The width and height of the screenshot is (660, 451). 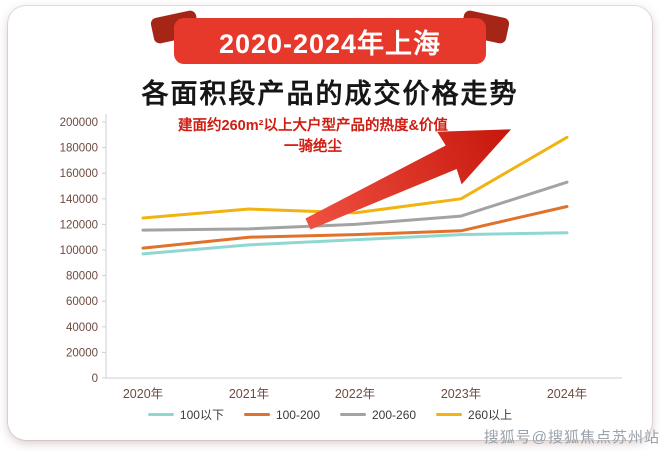 What do you see at coordinates (330, 414) in the screenshot?
I see `legend: 100以下 100-200 200-260 260以上` at bounding box center [330, 414].